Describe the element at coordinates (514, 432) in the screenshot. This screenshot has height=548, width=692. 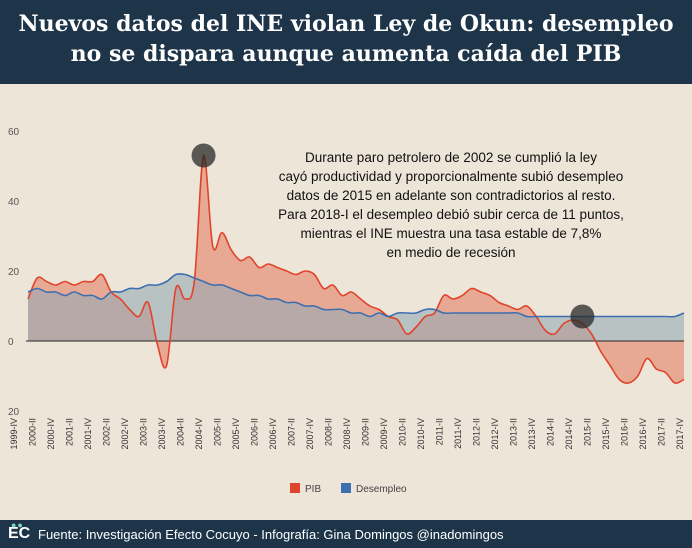
I see `x-tick-label: 2013-II` at that location.